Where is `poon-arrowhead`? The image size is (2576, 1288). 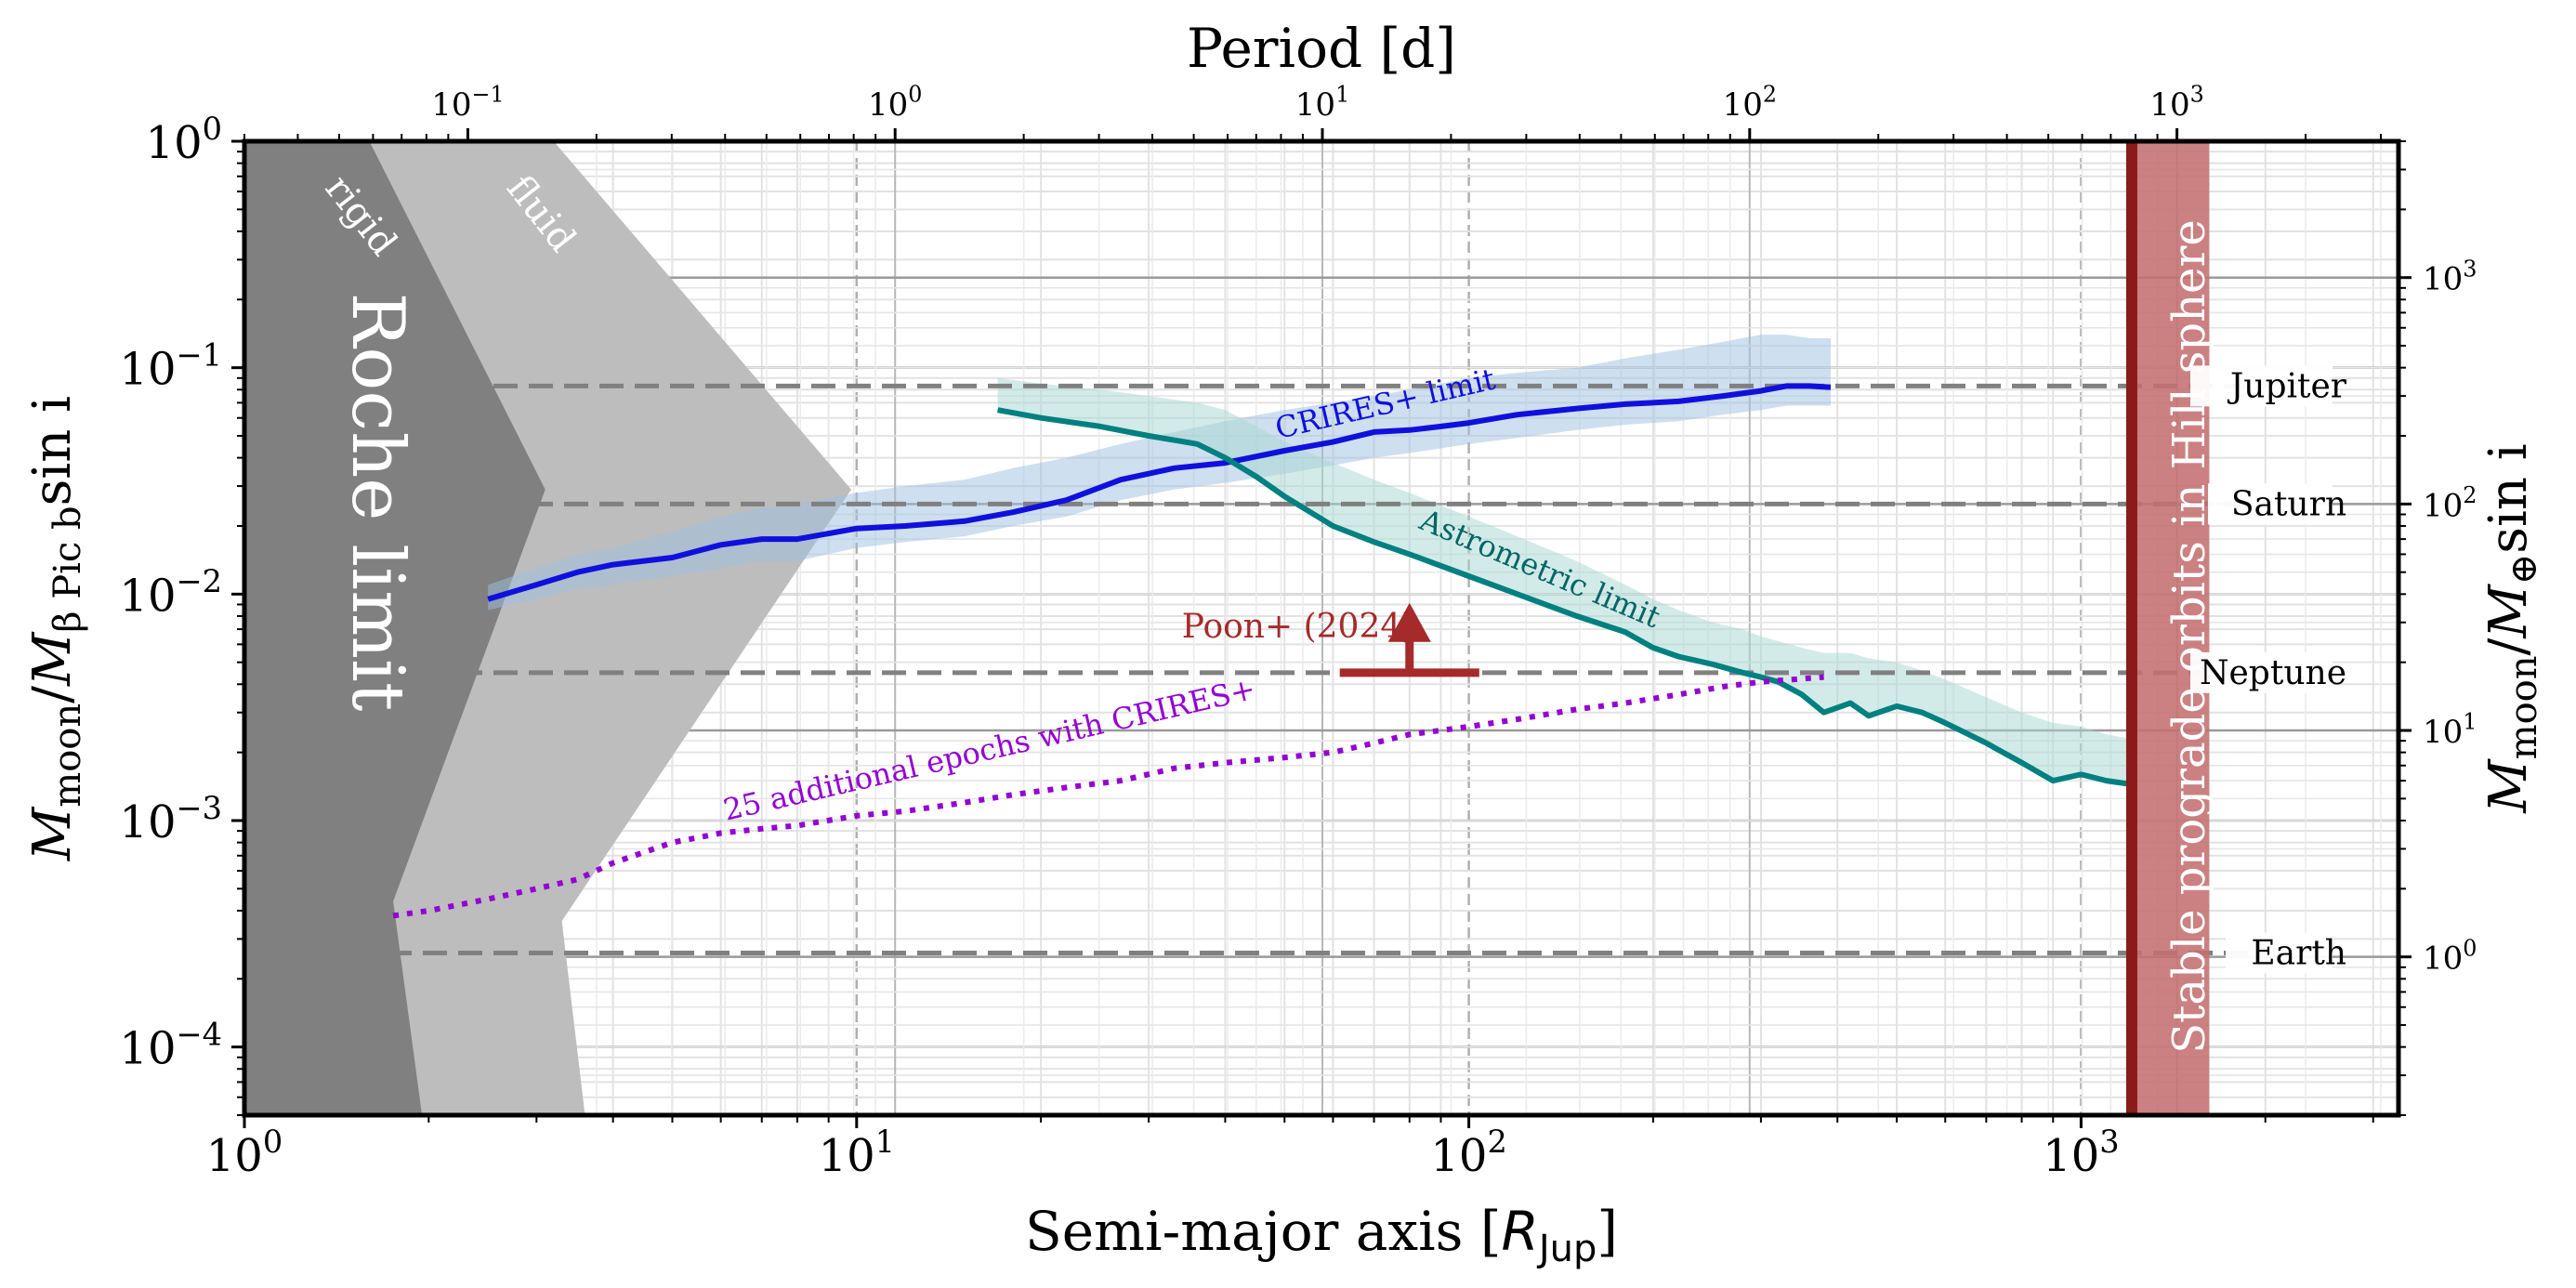
poon-arrowhead is located at coordinates (1409, 622).